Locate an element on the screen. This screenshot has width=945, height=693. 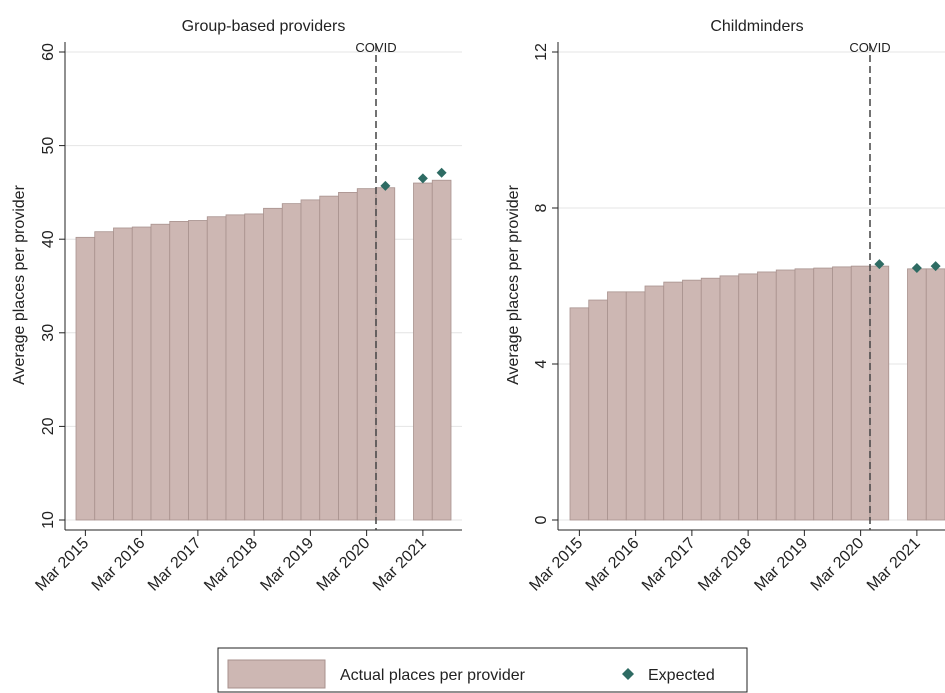
y-tick-label: 40 is located at coordinates (48, 239).